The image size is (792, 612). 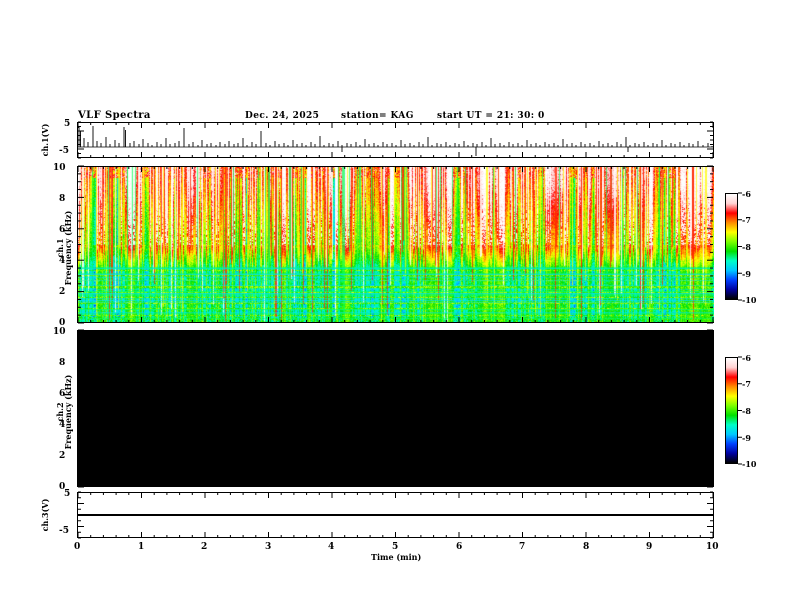 I want to click on x-axis-label: Time (min), so click(x=396, y=557).